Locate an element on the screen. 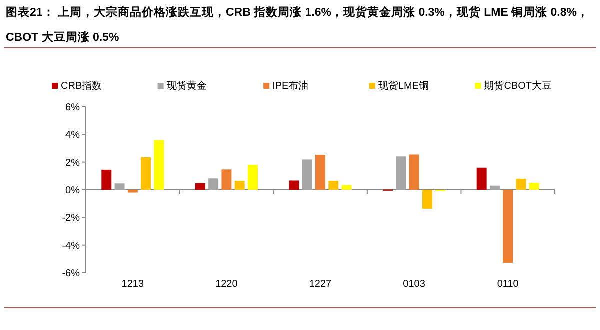 This screenshot has width=600, height=330. x-tick-label: 0103 is located at coordinates (414, 284).